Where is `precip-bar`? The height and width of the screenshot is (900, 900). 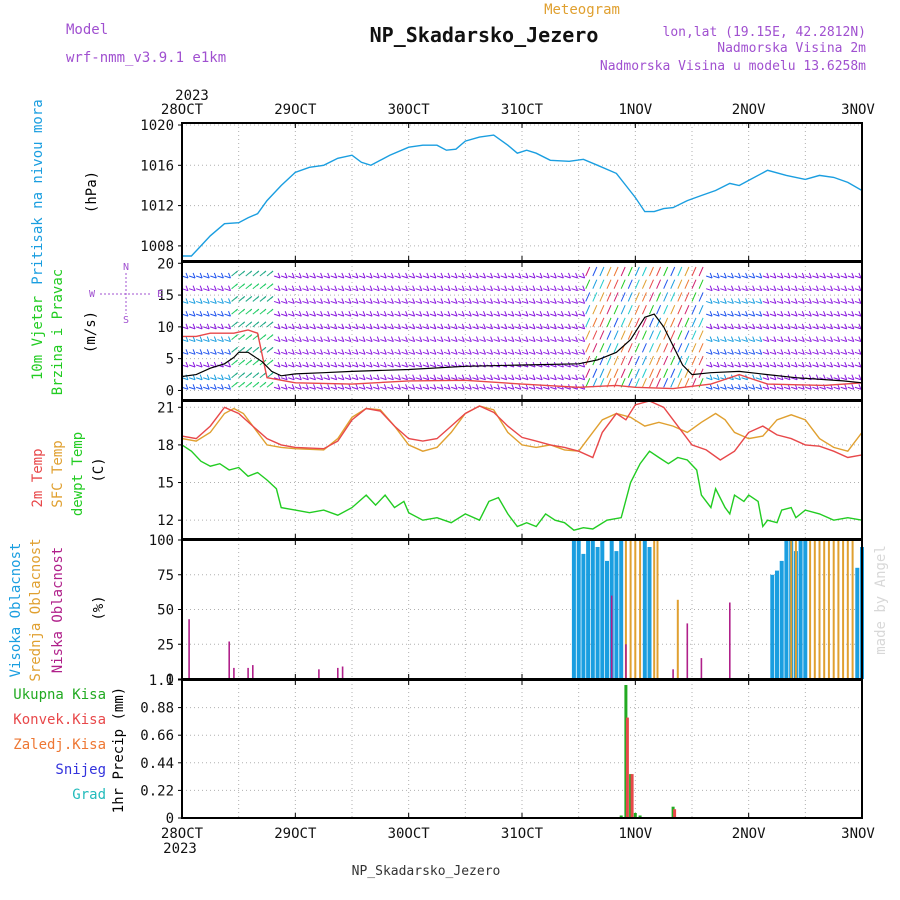
precip-bar is located at coordinates (640, 816).